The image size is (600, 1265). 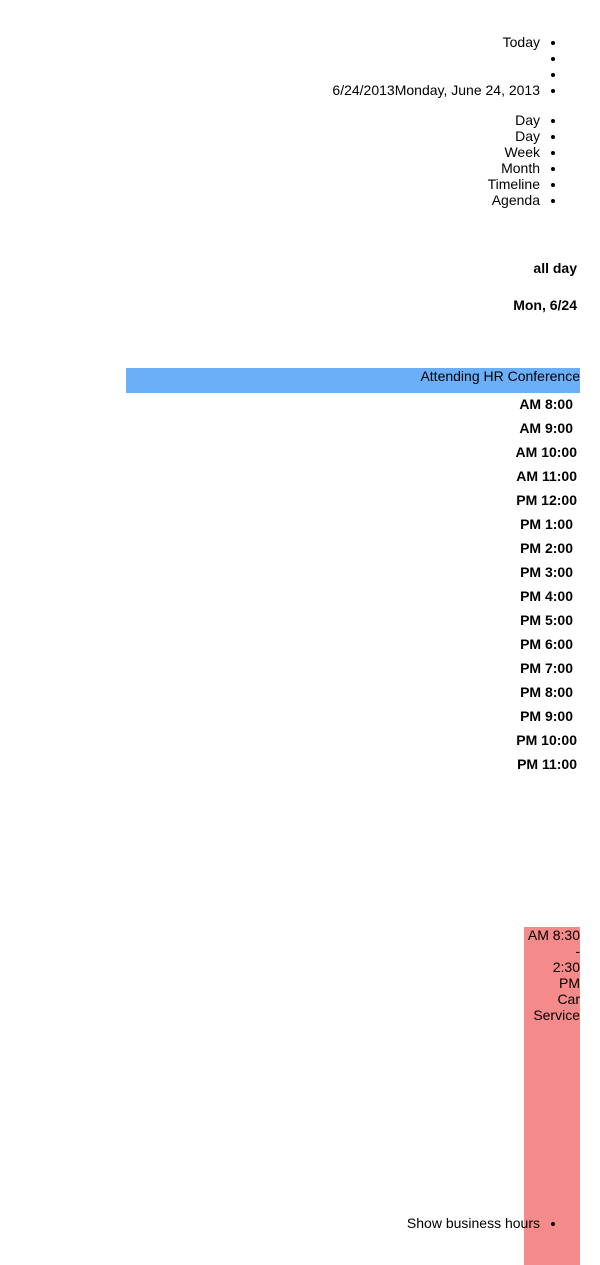 What do you see at coordinates (546, 548) in the screenshot?
I see `time-slot-label: PM 2:00` at bounding box center [546, 548].